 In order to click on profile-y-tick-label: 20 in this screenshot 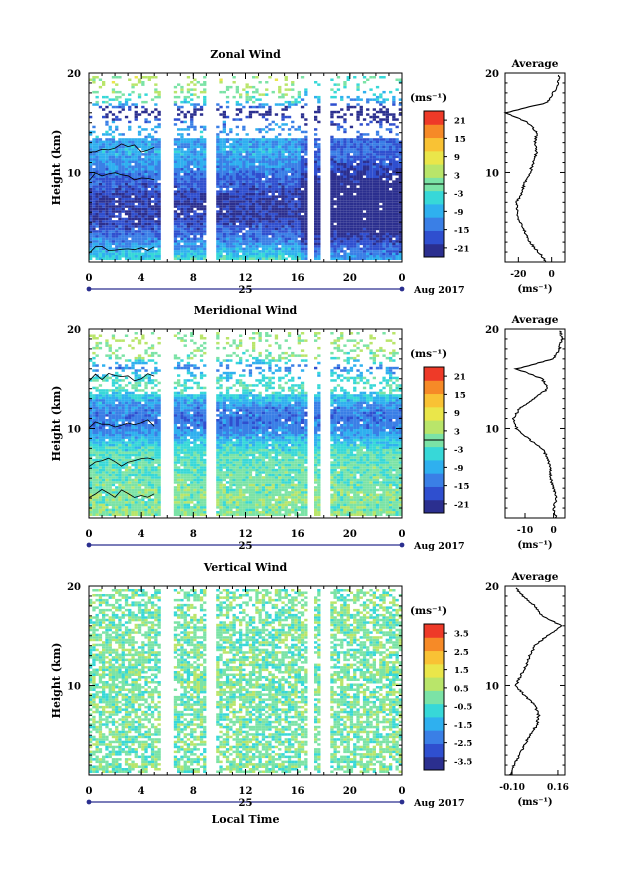, I will do `click(492, 74)`.